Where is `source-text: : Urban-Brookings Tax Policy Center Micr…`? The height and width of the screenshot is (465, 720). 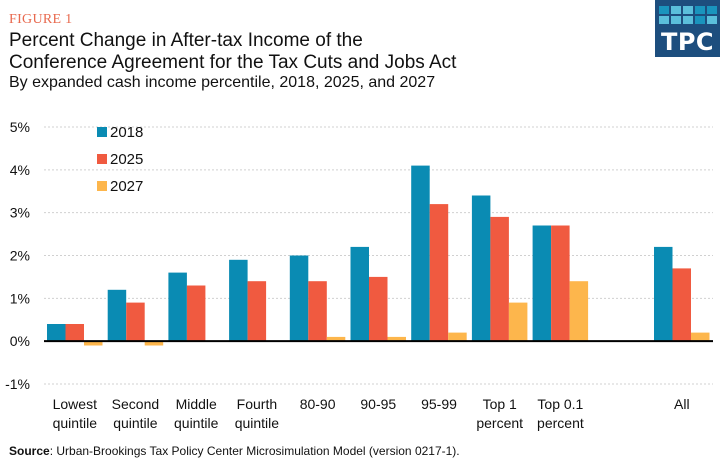
source-text: : Urban-Brookings Tax Policy Center Micr… is located at coordinates (254, 451).